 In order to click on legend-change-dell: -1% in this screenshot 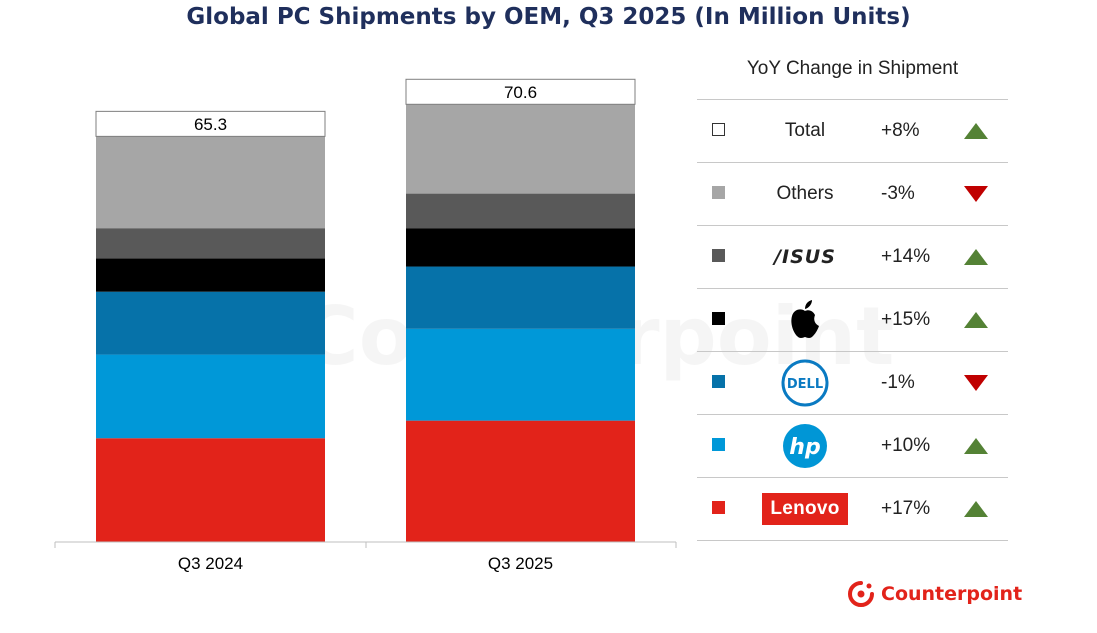, I will do `click(898, 382)`.